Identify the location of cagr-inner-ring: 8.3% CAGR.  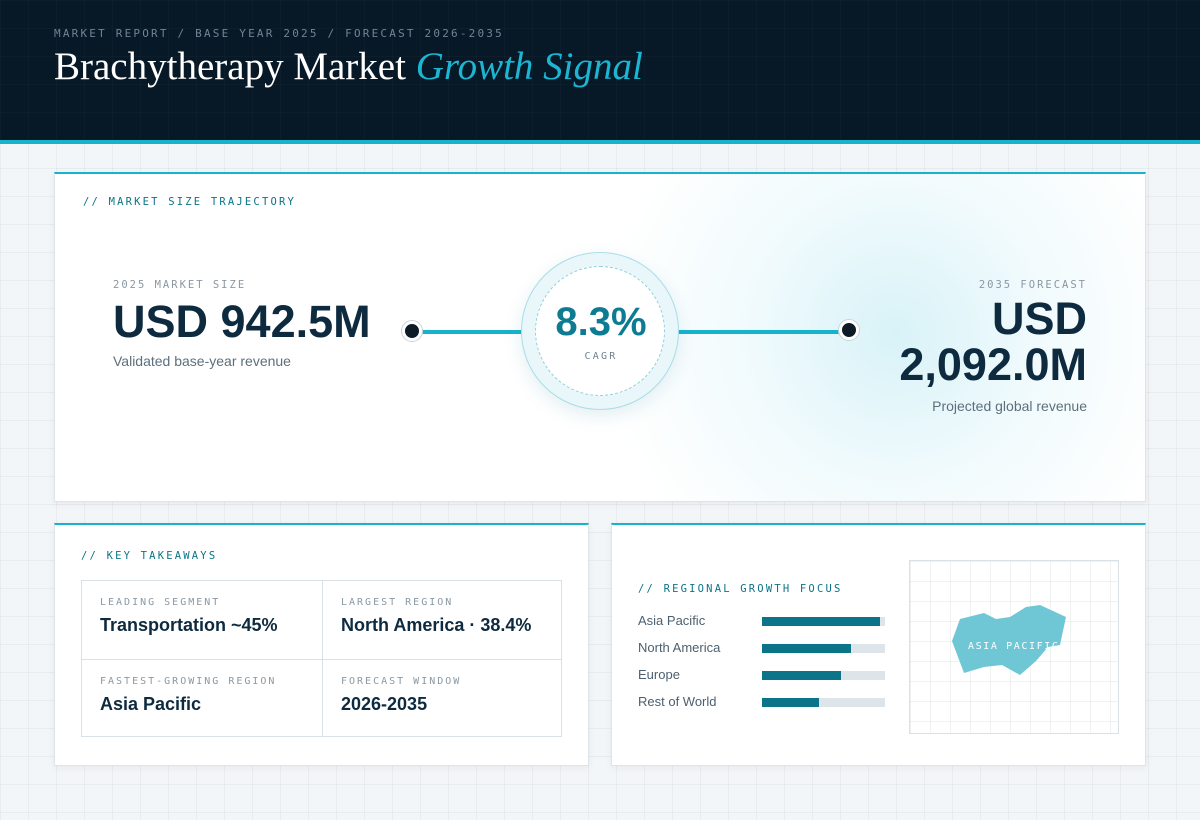
(600, 331).